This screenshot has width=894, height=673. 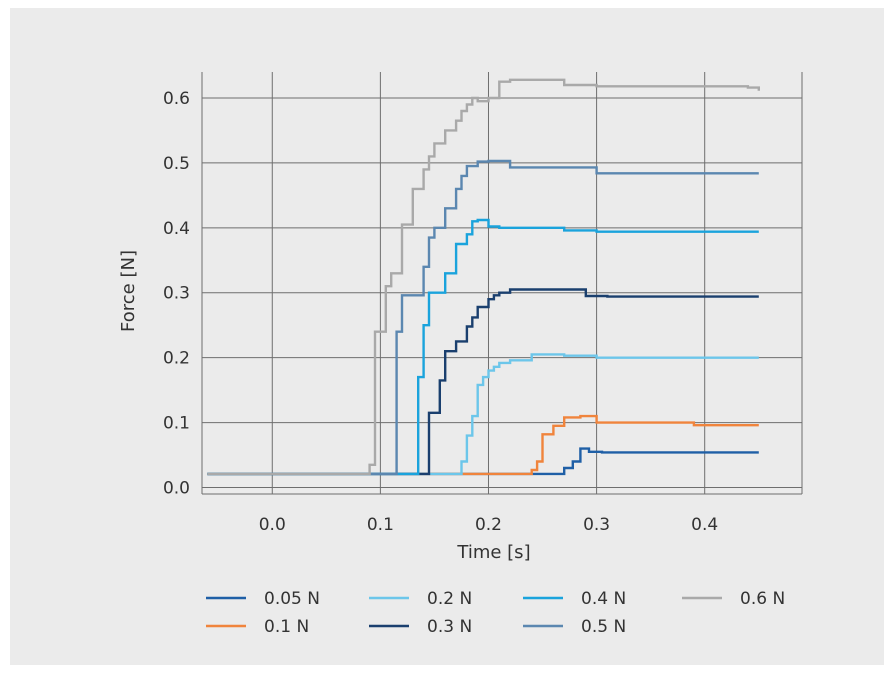 What do you see at coordinates (493, 552) in the screenshot?
I see `x-axis-title: Time [s]` at bounding box center [493, 552].